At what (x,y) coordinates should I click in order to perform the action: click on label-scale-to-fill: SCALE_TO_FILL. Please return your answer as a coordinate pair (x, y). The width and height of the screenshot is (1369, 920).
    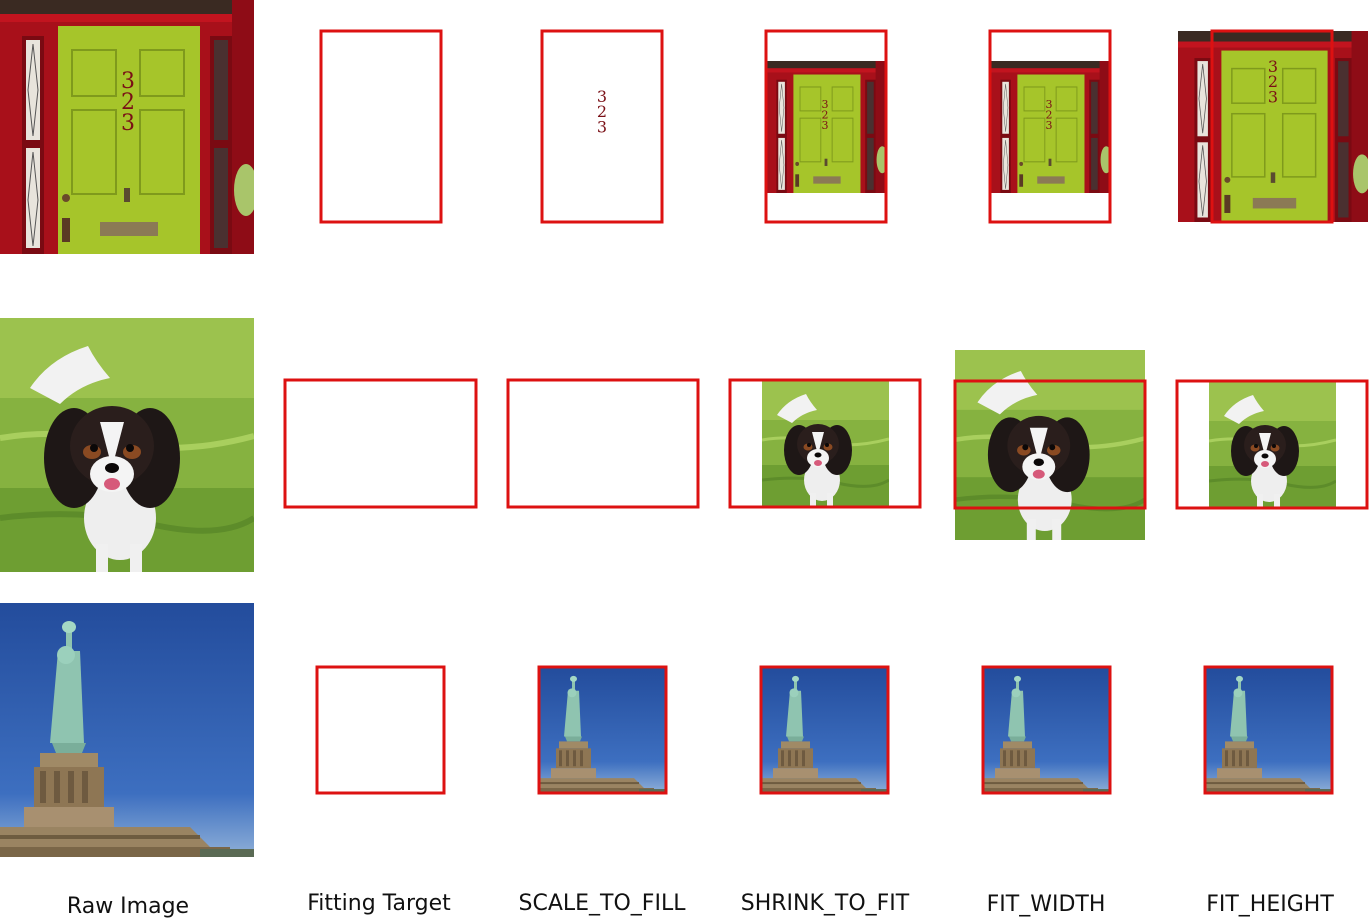
    Looking at the image, I should click on (602, 903).